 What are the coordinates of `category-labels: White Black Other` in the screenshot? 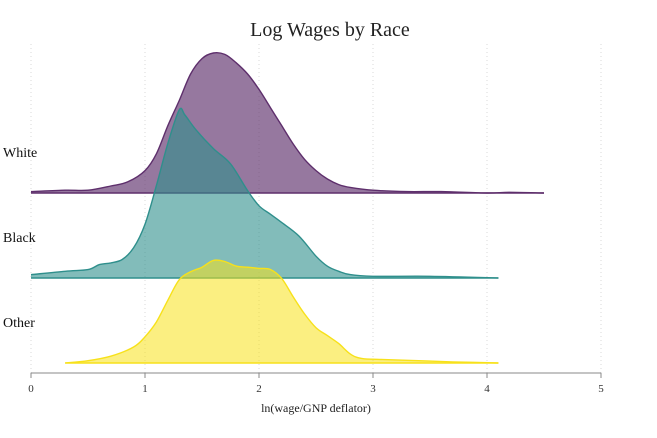 It's located at (20, 238).